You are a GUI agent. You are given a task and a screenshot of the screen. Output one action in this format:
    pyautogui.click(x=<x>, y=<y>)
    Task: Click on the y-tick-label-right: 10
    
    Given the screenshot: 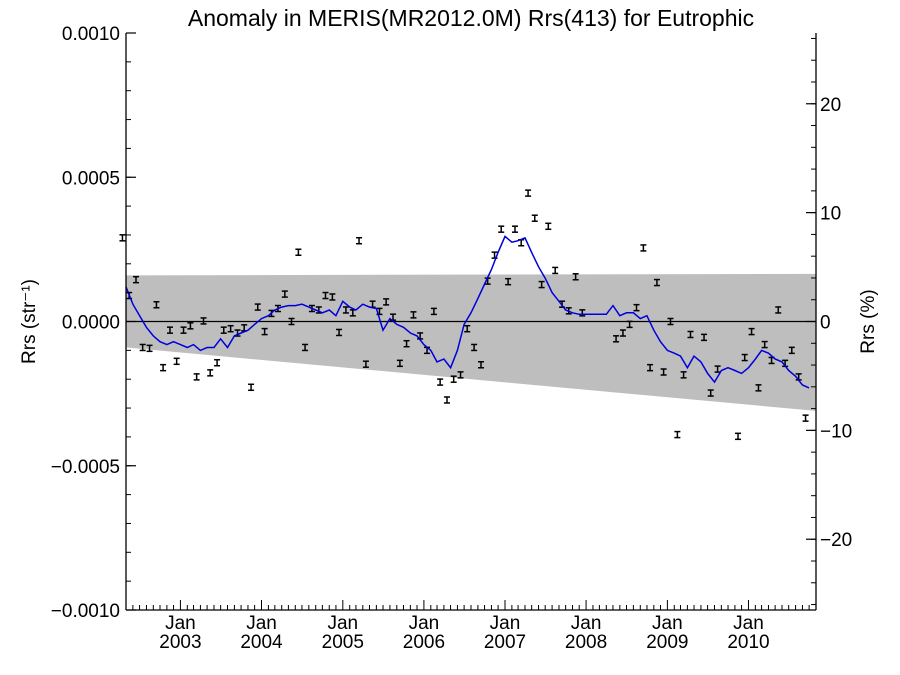 What is the action you would take?
    pyautogui.click(x=830, y=214)
    